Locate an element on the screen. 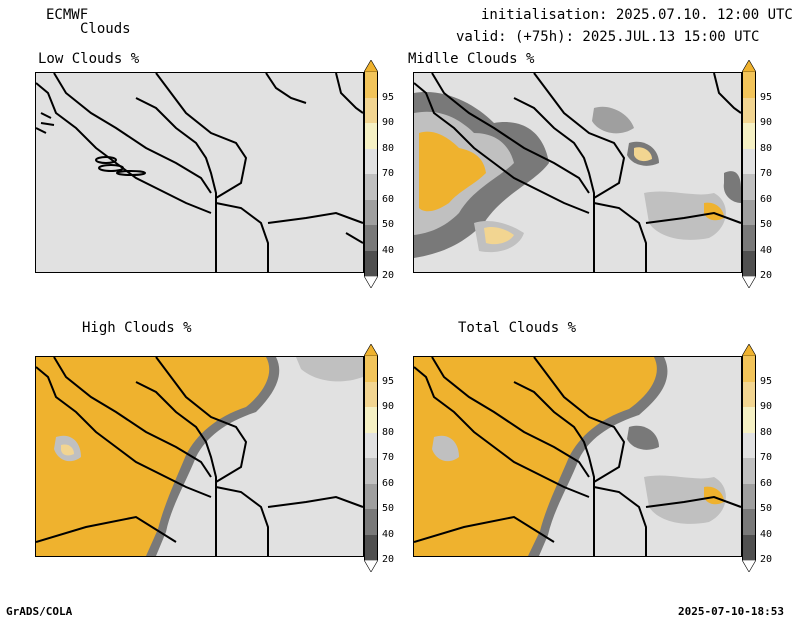  total-clouds-field is located at coordinates (577, 456).